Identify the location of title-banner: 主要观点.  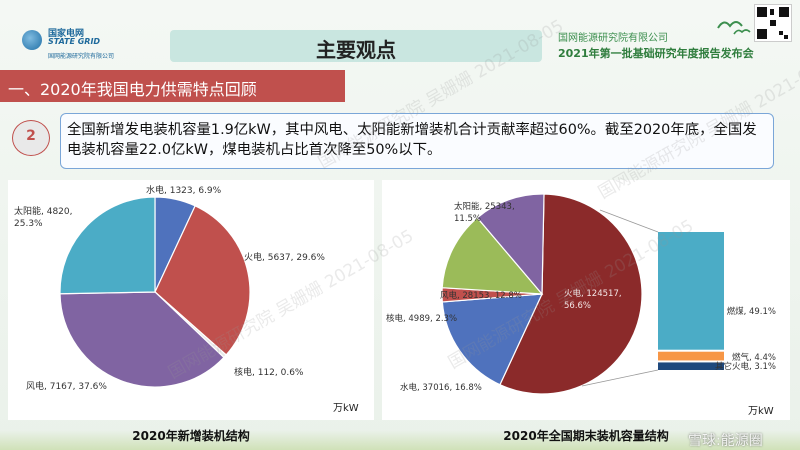
(356, 46).